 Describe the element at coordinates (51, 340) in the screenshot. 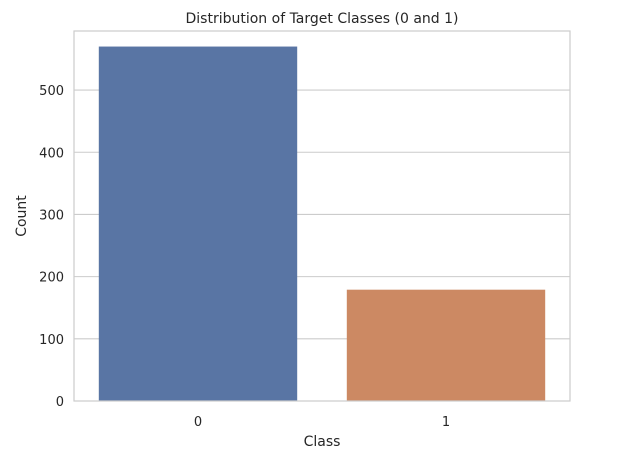

I see `y-tick-label: 100` at that location.